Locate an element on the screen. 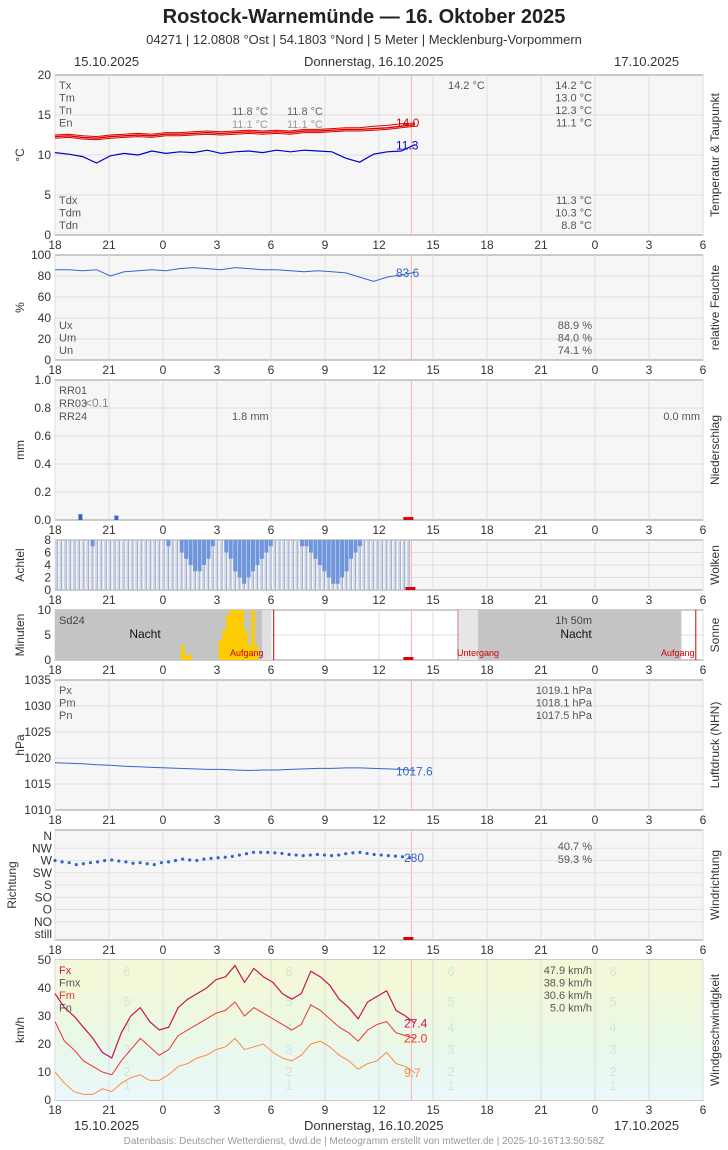 The image size is (728, 1150). y-tick-label: 0 is located at coordinates (47, 660).